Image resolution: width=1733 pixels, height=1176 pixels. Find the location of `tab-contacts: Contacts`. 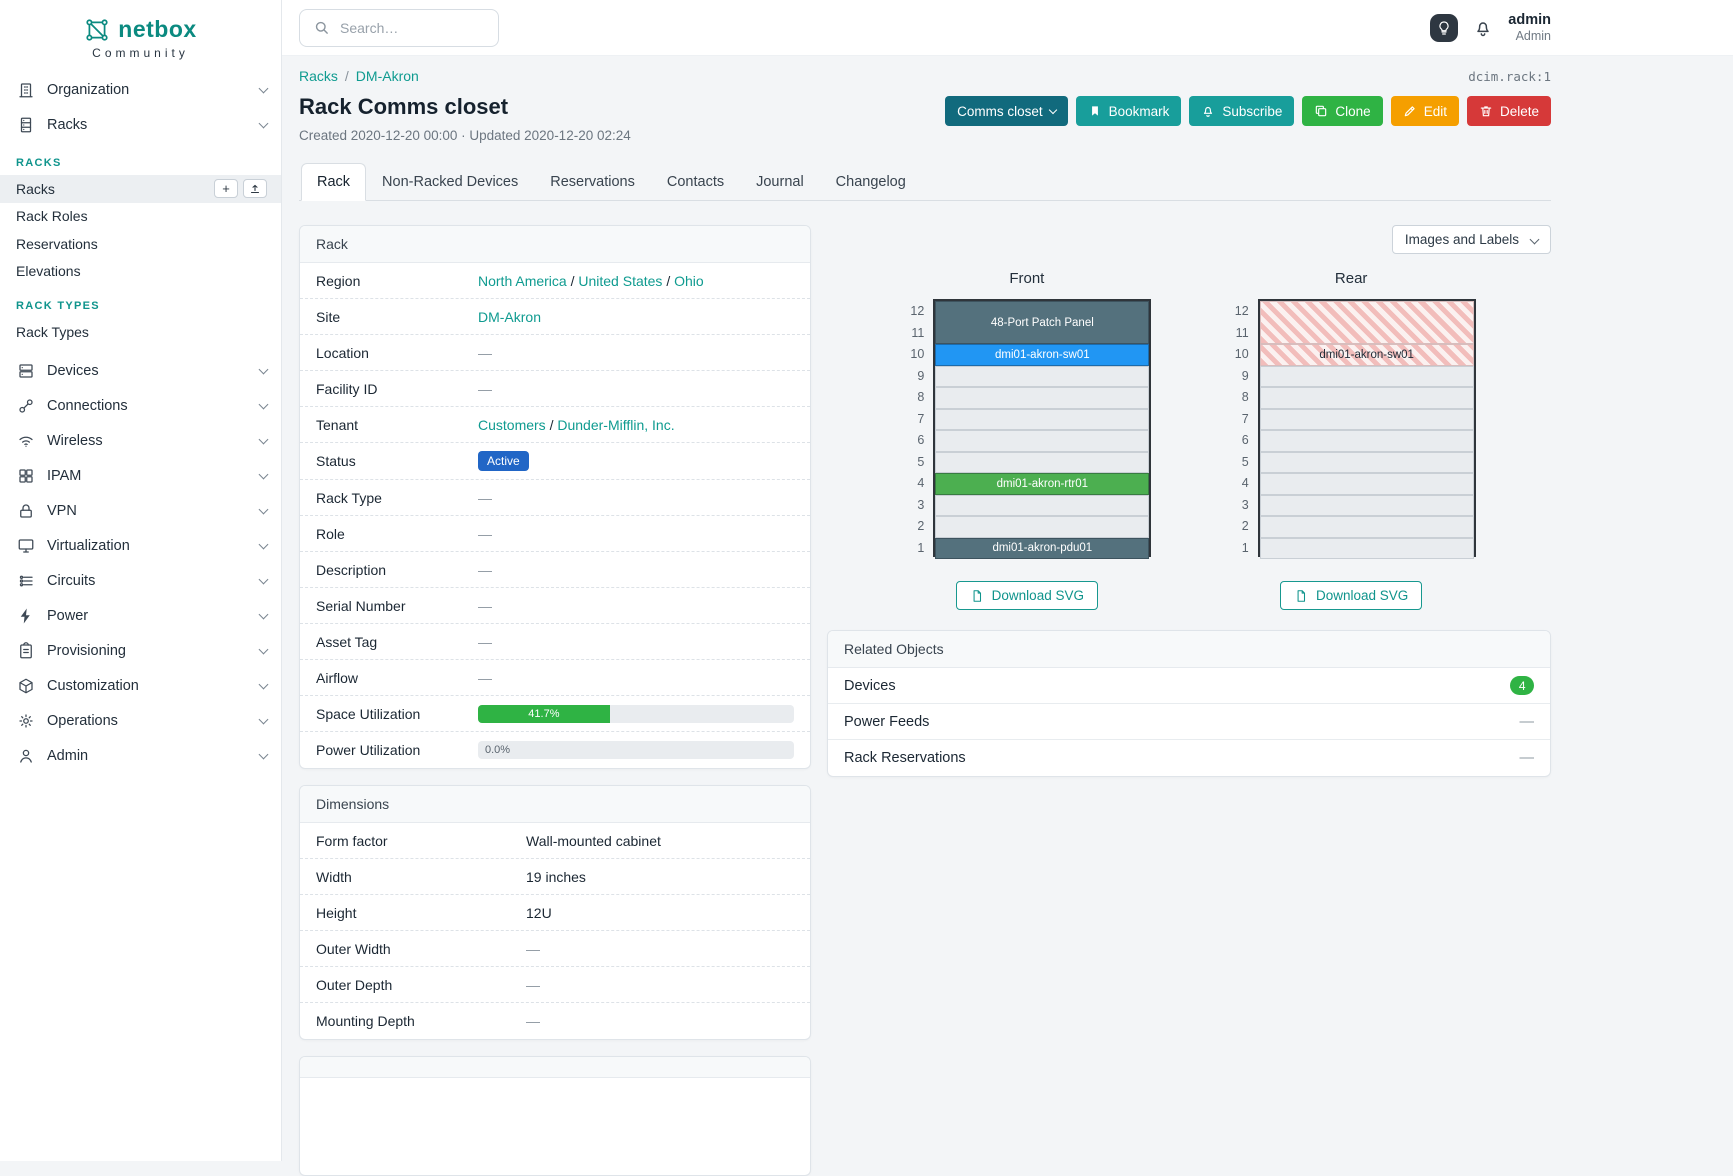

tab-contacts: Contacts is located at coordinates (695, 182).